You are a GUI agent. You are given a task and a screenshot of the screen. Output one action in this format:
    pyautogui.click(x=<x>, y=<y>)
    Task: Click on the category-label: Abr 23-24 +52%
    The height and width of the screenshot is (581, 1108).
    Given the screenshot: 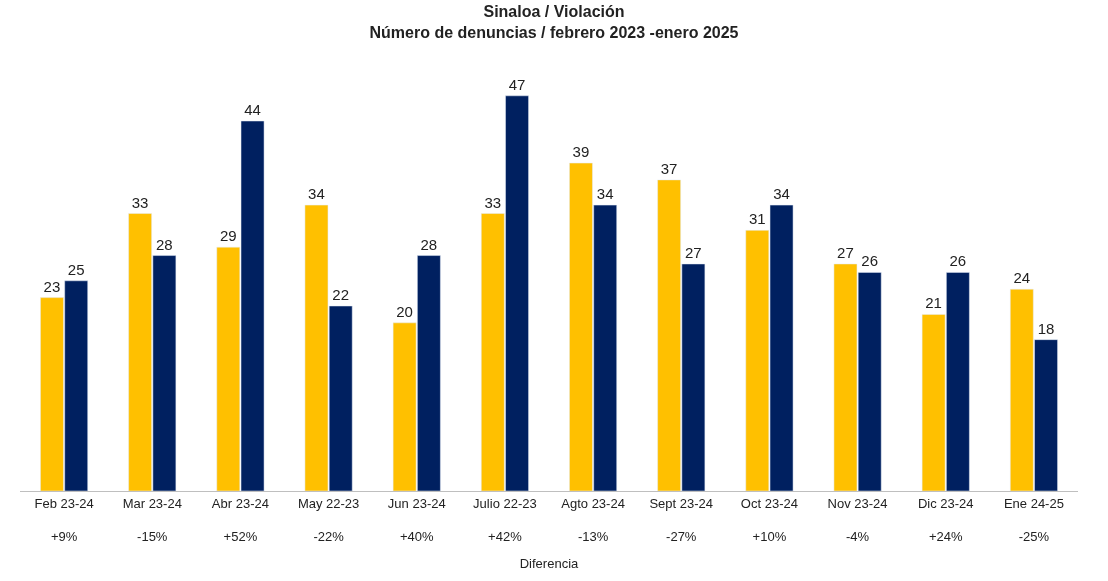 What is the action you would take?
    pyautogui.click(x=240, y=520)
    